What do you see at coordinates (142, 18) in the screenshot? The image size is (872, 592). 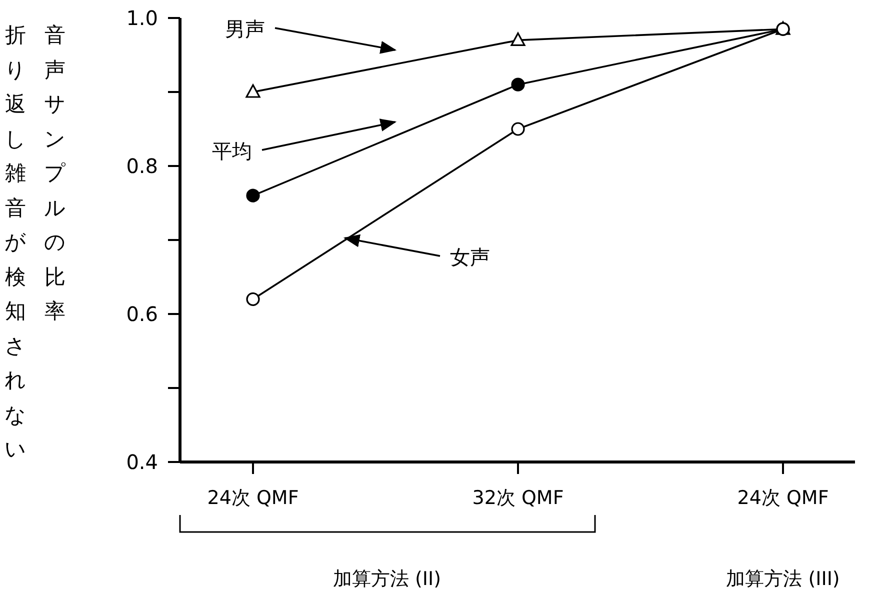 I see `y-tick-label: 1.0` at bounding box center [142, 18].